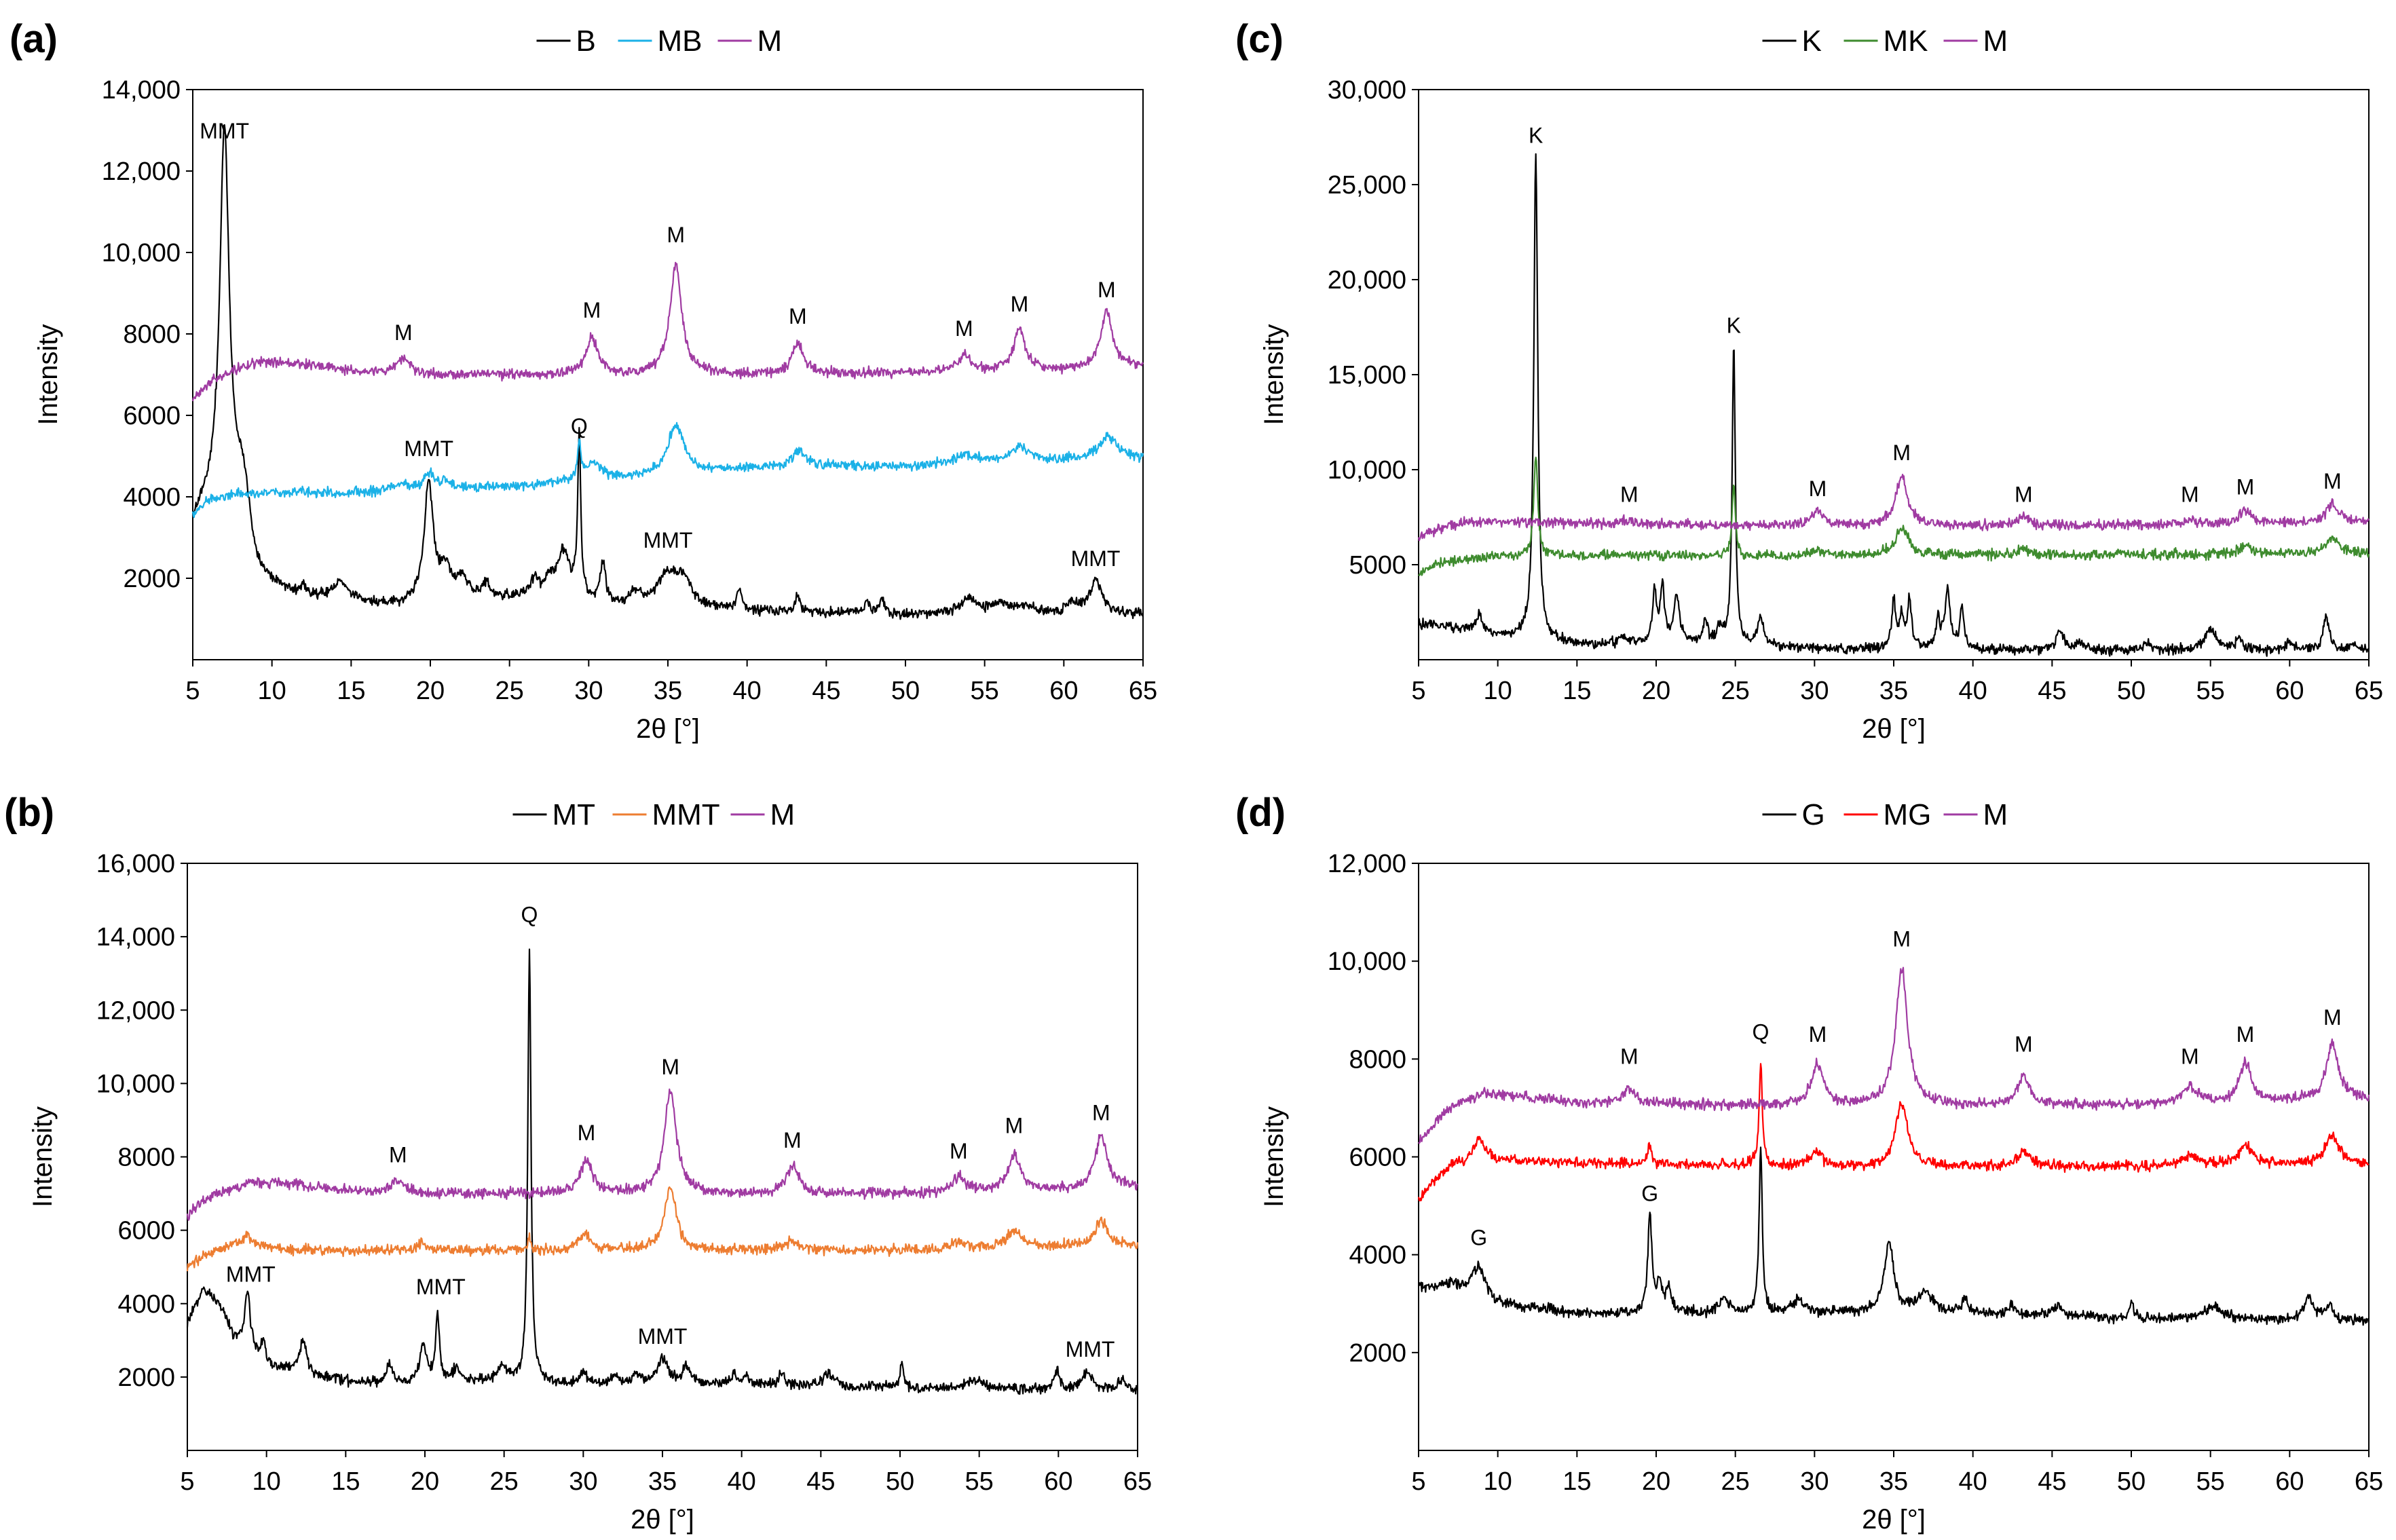 Image resolution: width=2396 pixels, height=1540 pixels. I want to click on series-line-mg, so click(1893, 1133).